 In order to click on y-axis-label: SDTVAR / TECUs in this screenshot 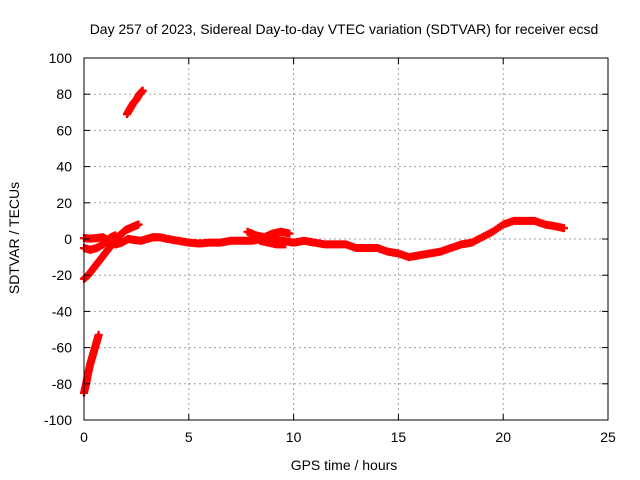, I will do `click(14, 238)`.